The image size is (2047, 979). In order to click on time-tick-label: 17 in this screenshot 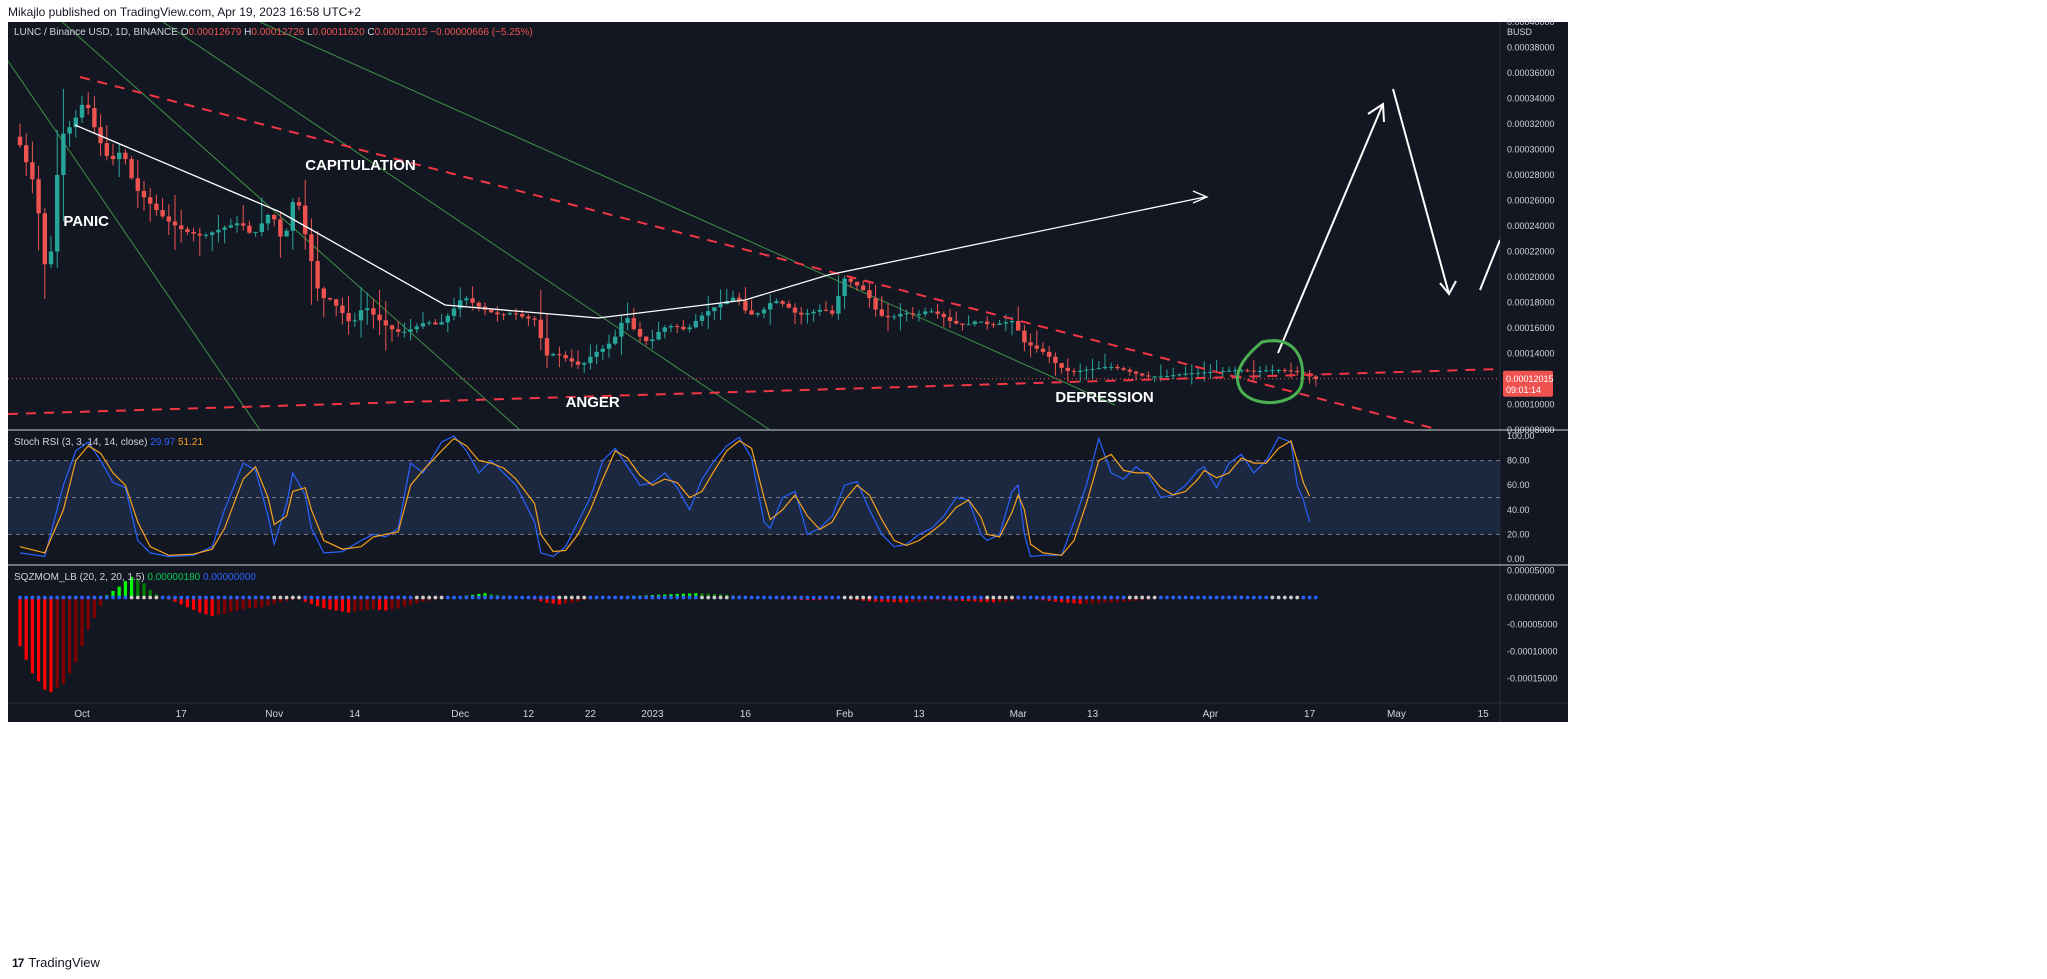, I will do `click(1310, 714)`.